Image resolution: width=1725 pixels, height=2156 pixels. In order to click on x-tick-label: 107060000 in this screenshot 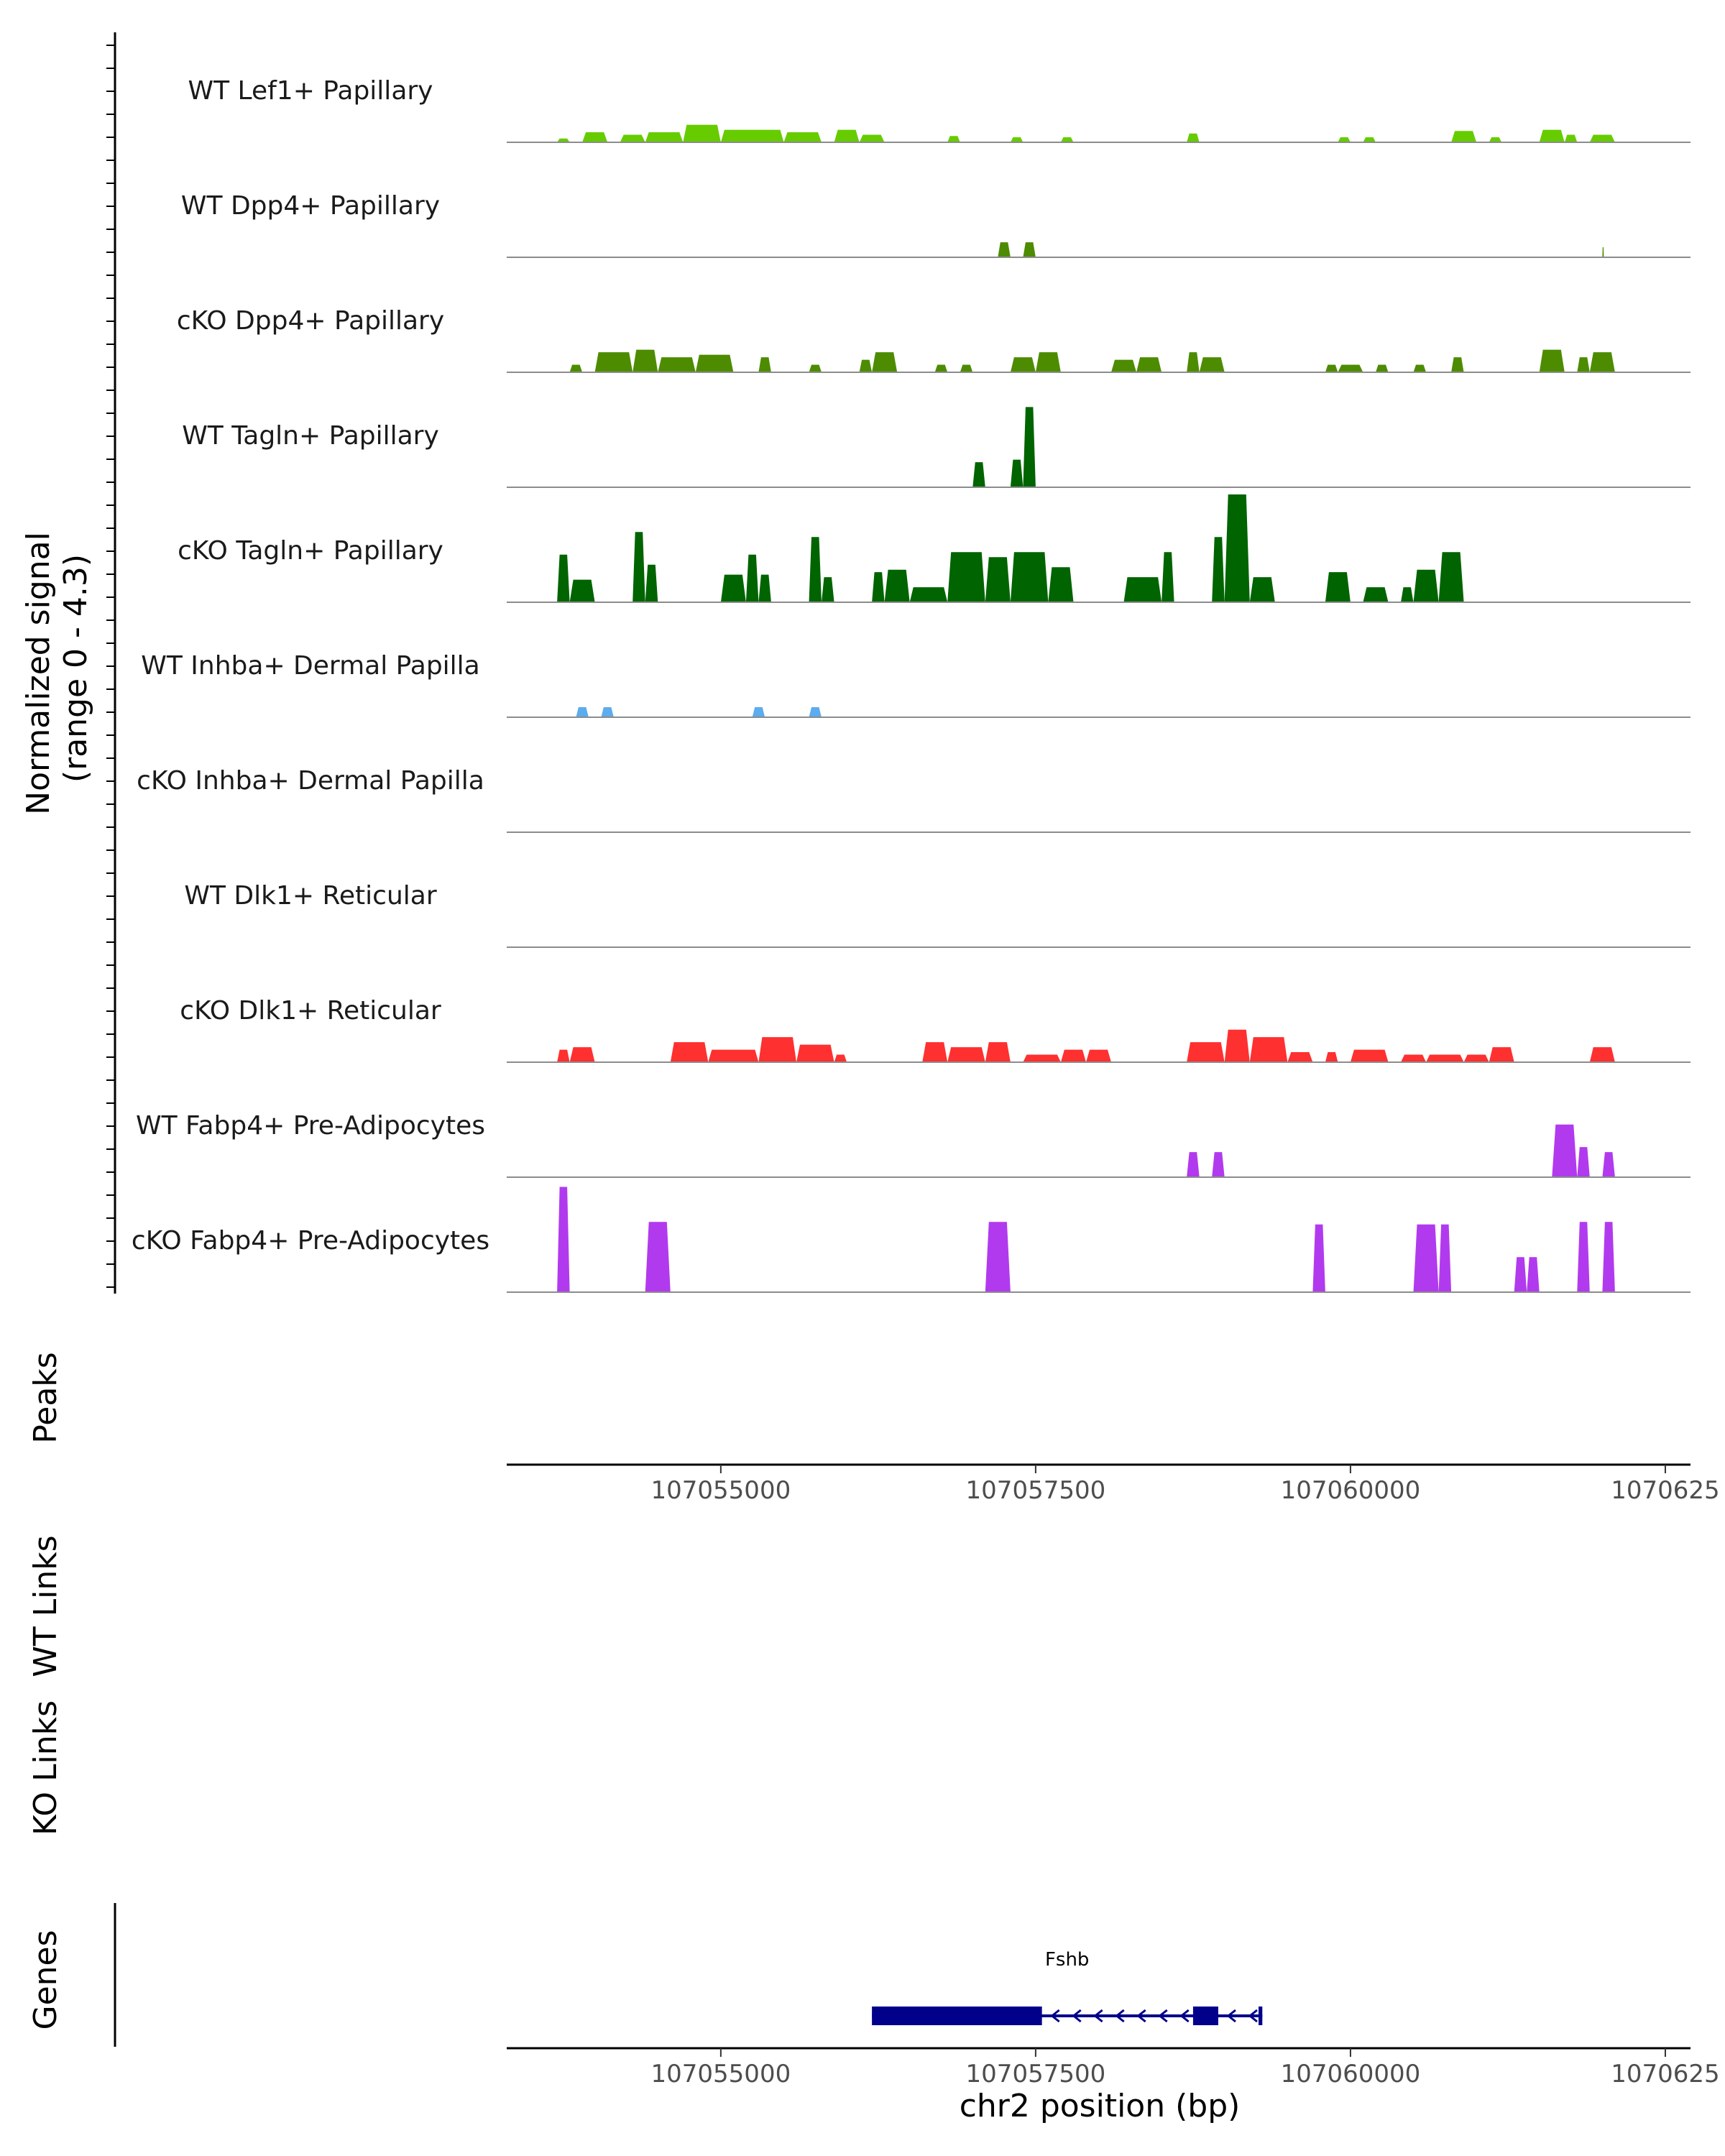, I will do `click(1351, 2074)`.